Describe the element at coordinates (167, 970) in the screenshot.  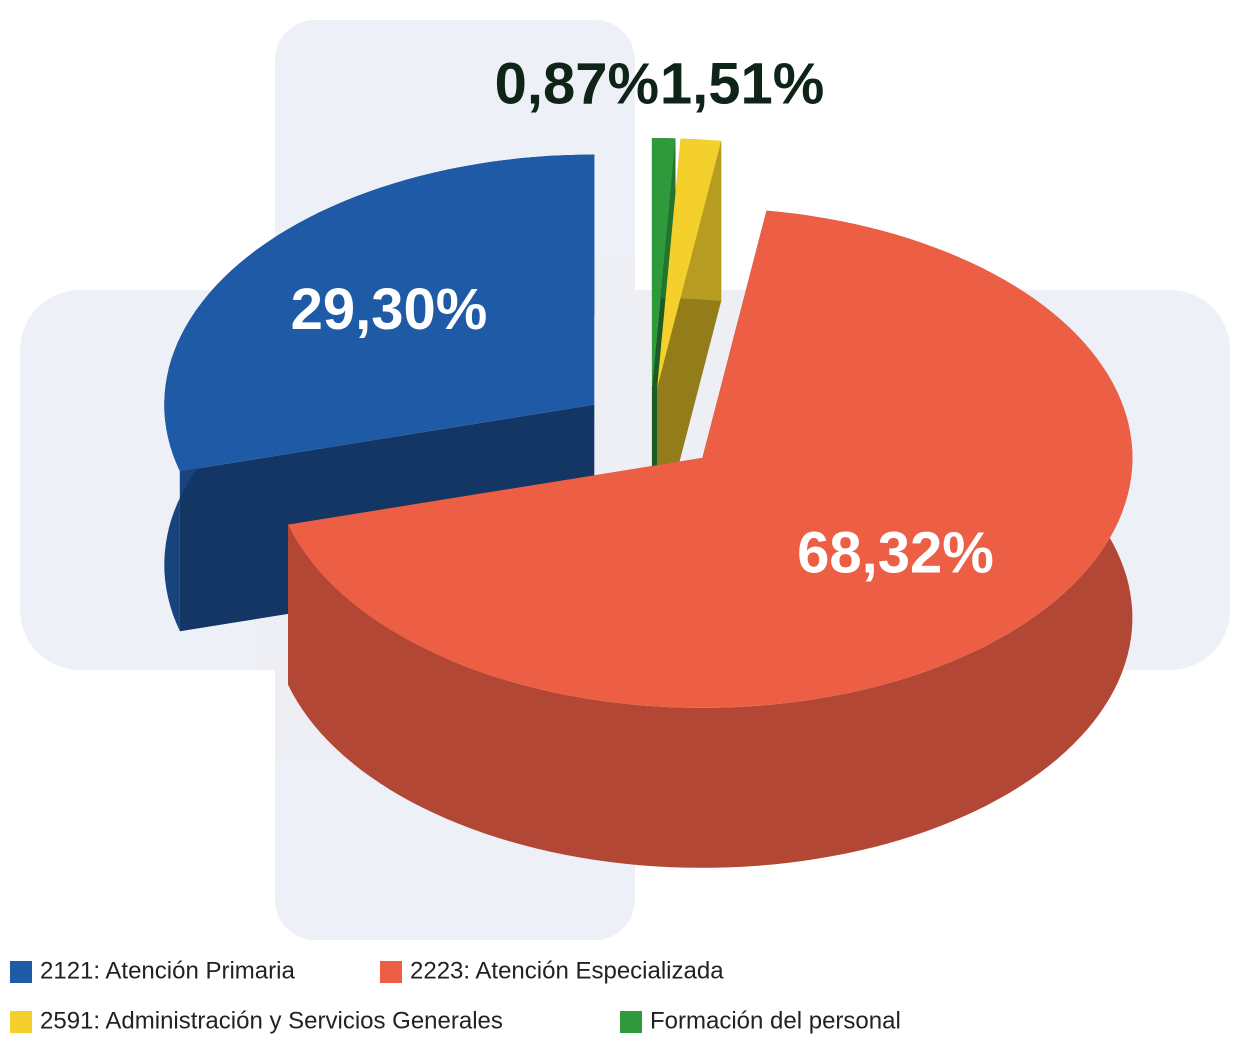
I see `legend-label: 2121: Atención Primaria` at that location.